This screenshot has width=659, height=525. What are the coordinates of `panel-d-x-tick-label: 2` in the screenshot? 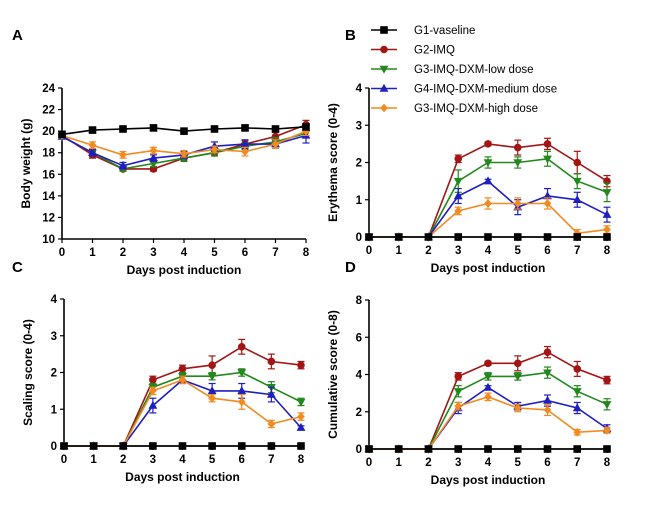 It's located at (428, 463).